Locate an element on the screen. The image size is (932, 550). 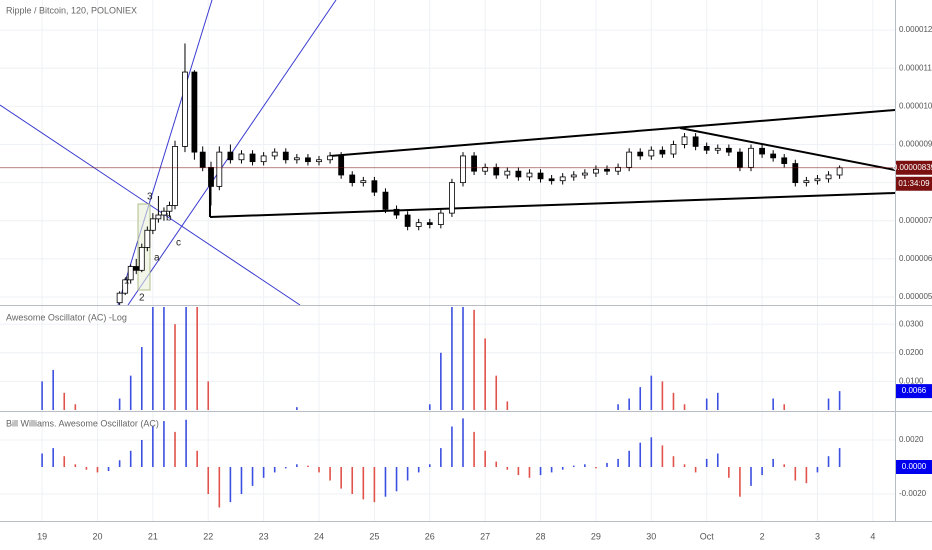
x-tick-label: 3 is located at coordinates (817, 536).